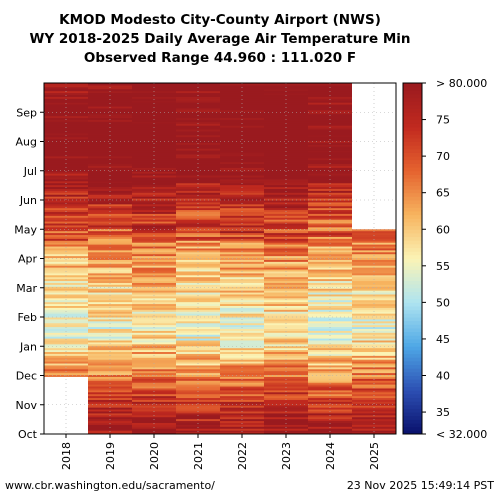  I want to click on y-tick-label-may: May, so click(25, 229).